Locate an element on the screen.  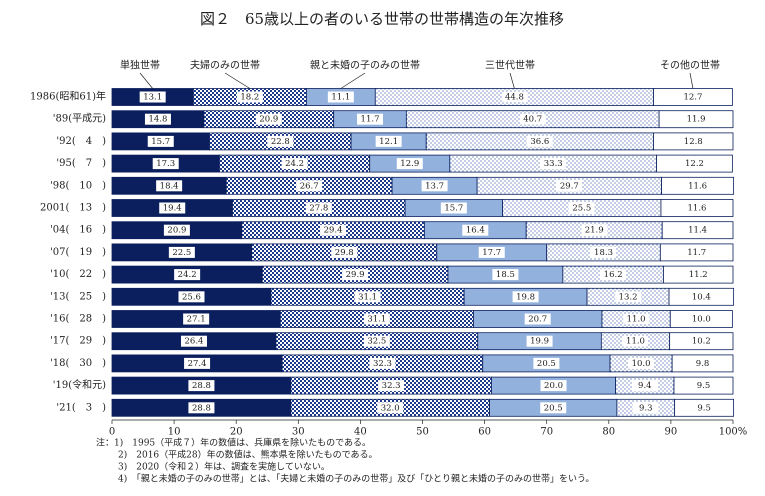
value-label: 20.5 is located at coordinates (546, 364).